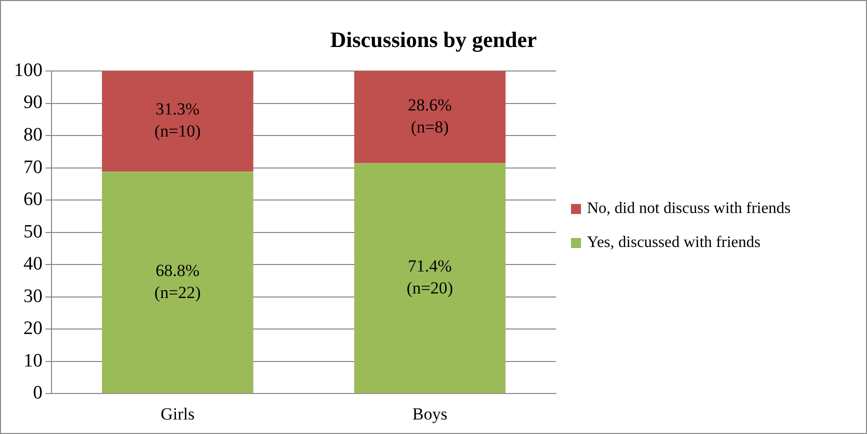  I want to click on legend-label: No, did not discuss with friends, so click(689, 209).